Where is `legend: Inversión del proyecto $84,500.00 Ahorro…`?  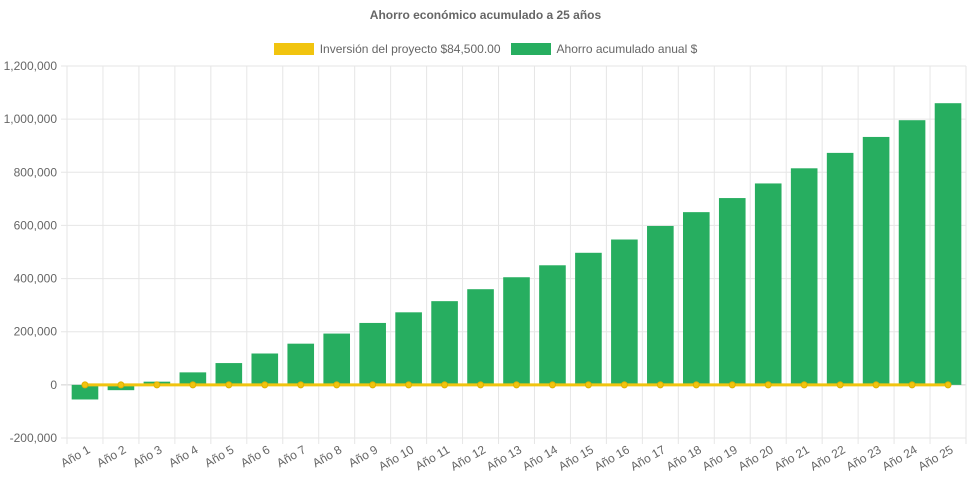 legend: Inversión del proyecto $84,500.00 Ahorro… is located at coordinates (485, 49).